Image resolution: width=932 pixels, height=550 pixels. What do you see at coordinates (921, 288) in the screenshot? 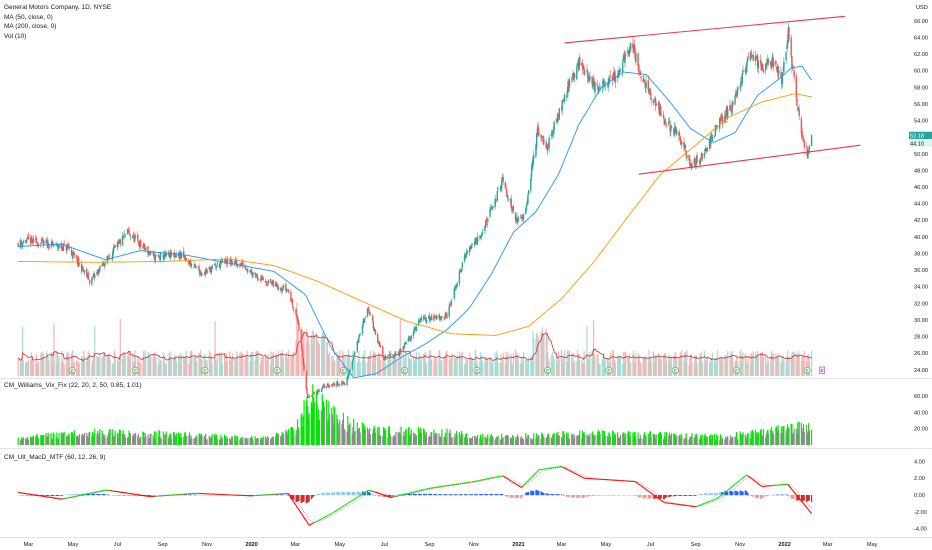
I see `price-tick-label: 34.00` at bounding box center [921, 288].